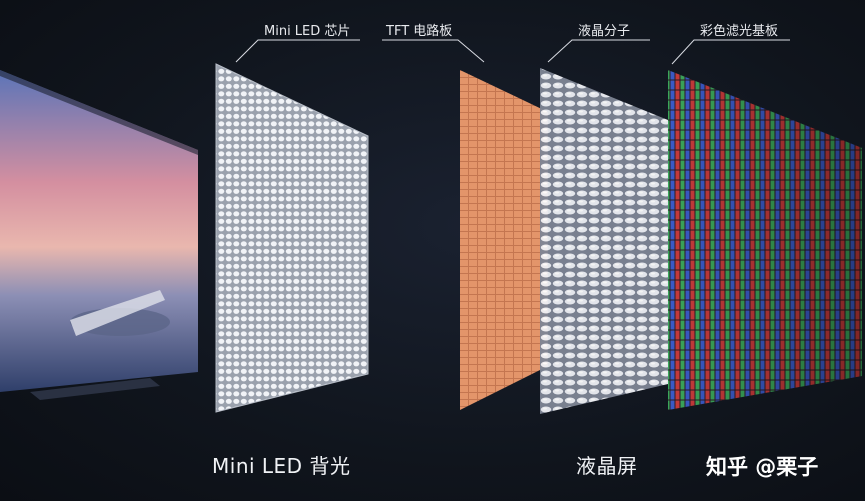 The image size is (865, 501). I want to click on label-lc-molecules: 液晶分子, so click(604, 31).